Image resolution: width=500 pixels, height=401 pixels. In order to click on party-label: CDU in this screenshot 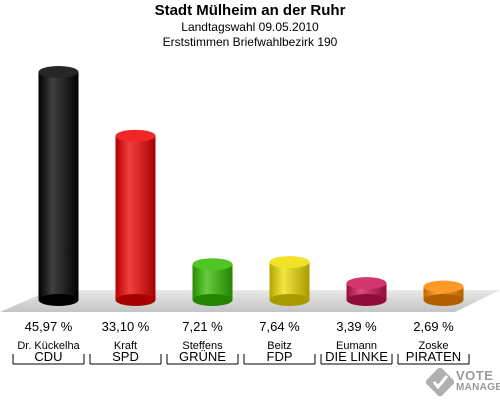, I will do `click(48, 356)`.